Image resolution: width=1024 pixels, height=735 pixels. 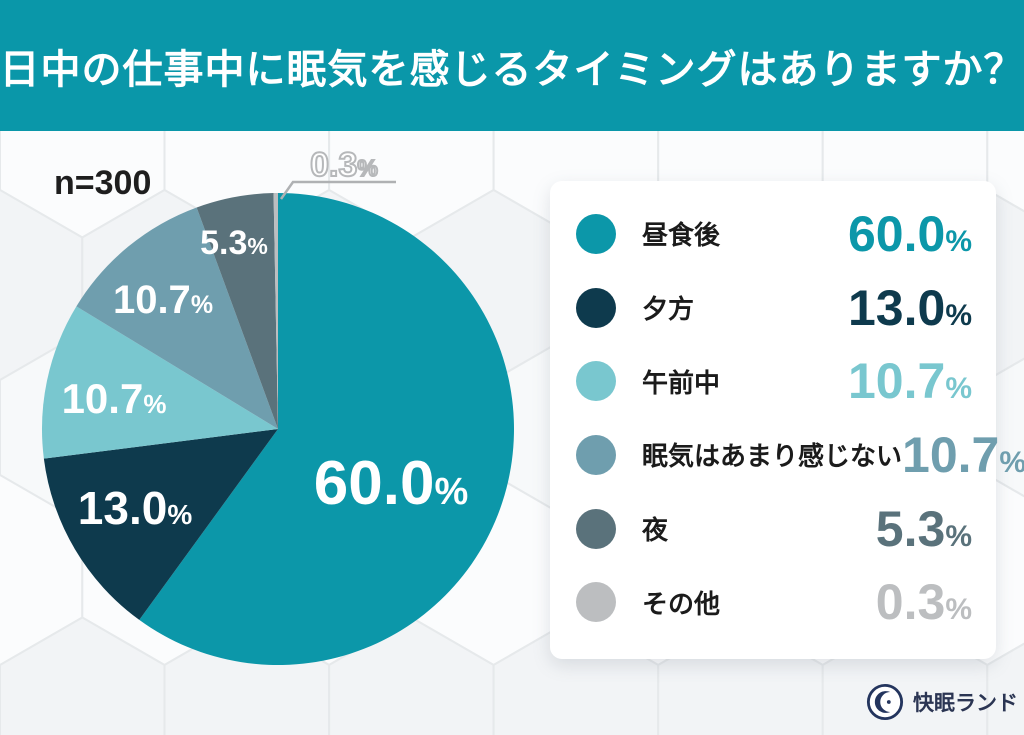 What do you see at coordinates (114, 398) in the screenshot?
I see `slice-label-morning: 10.7%` at bounding box center [114, 398].